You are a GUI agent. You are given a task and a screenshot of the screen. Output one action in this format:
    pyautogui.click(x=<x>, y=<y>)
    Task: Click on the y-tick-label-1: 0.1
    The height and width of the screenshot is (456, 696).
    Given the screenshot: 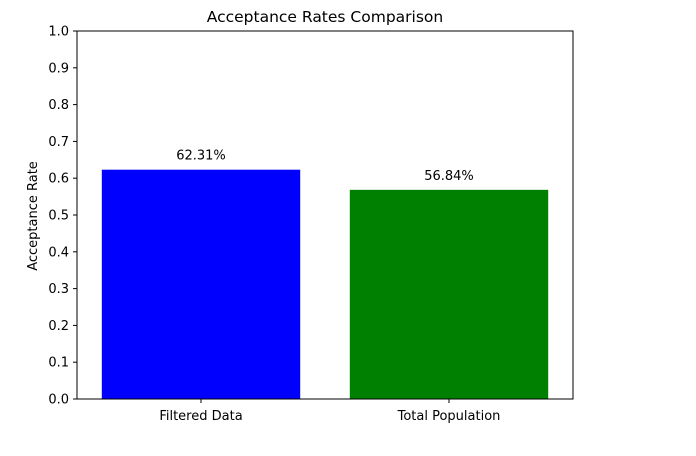 What is the action you would take?
    pyautogui.click(x=58, y=363)
    